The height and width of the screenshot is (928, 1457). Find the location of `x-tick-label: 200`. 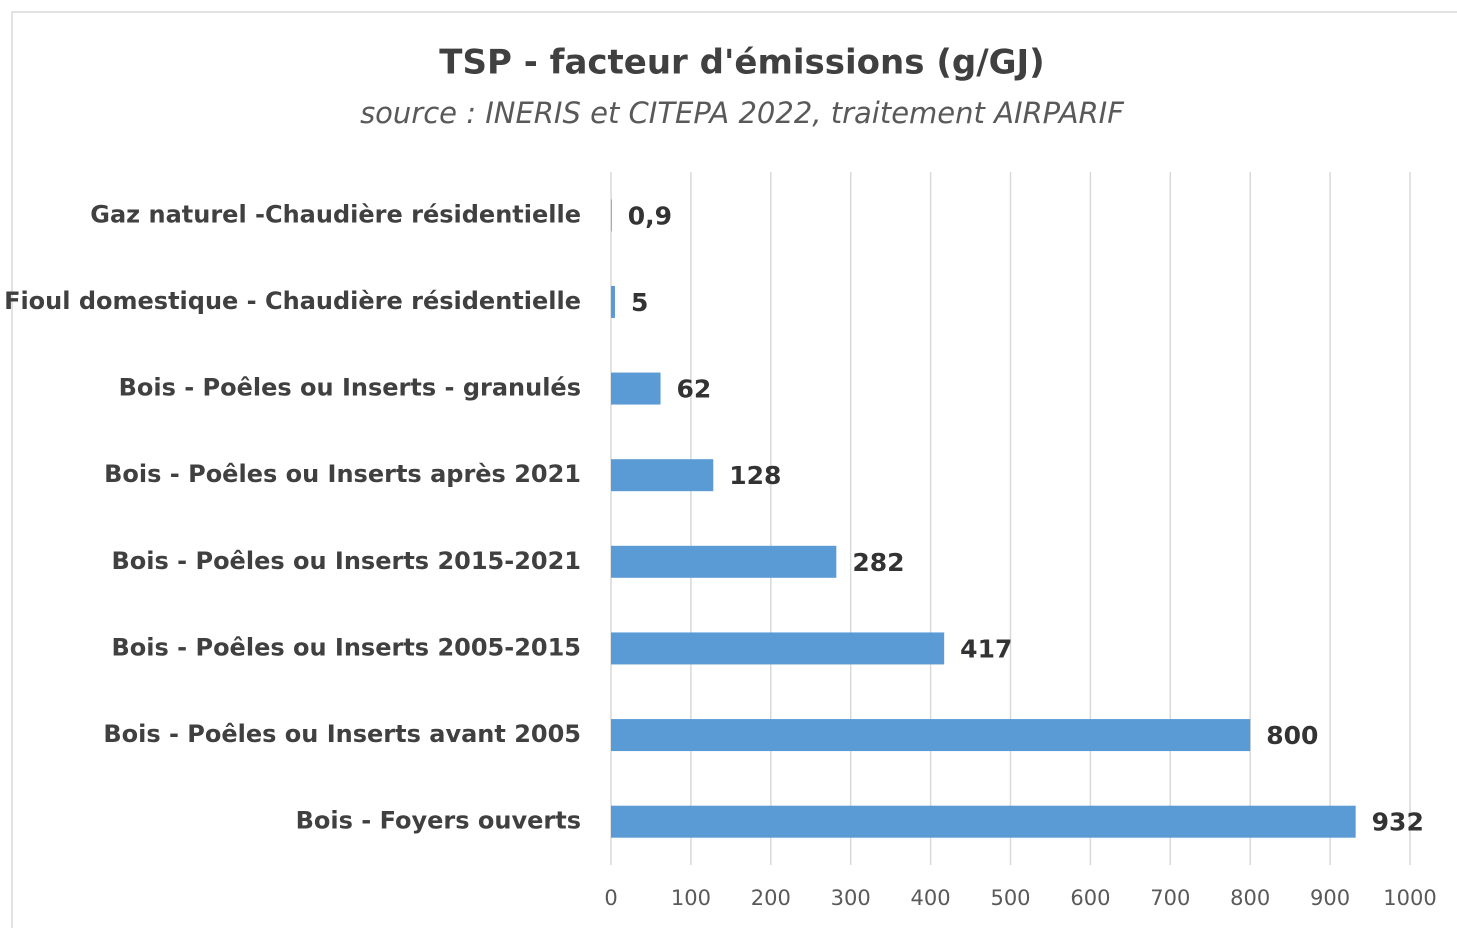

x-tick-label: 200 is located at coordinates (771, 898).